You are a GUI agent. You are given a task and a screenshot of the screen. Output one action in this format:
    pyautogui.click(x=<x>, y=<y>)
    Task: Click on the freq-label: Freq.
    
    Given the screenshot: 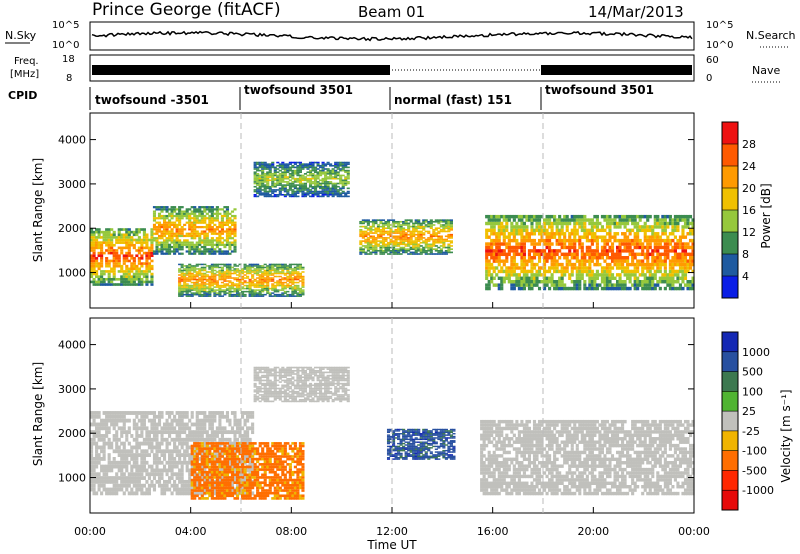 What is the action you would take?
    pyautogui.click(x=26, y=61)
    